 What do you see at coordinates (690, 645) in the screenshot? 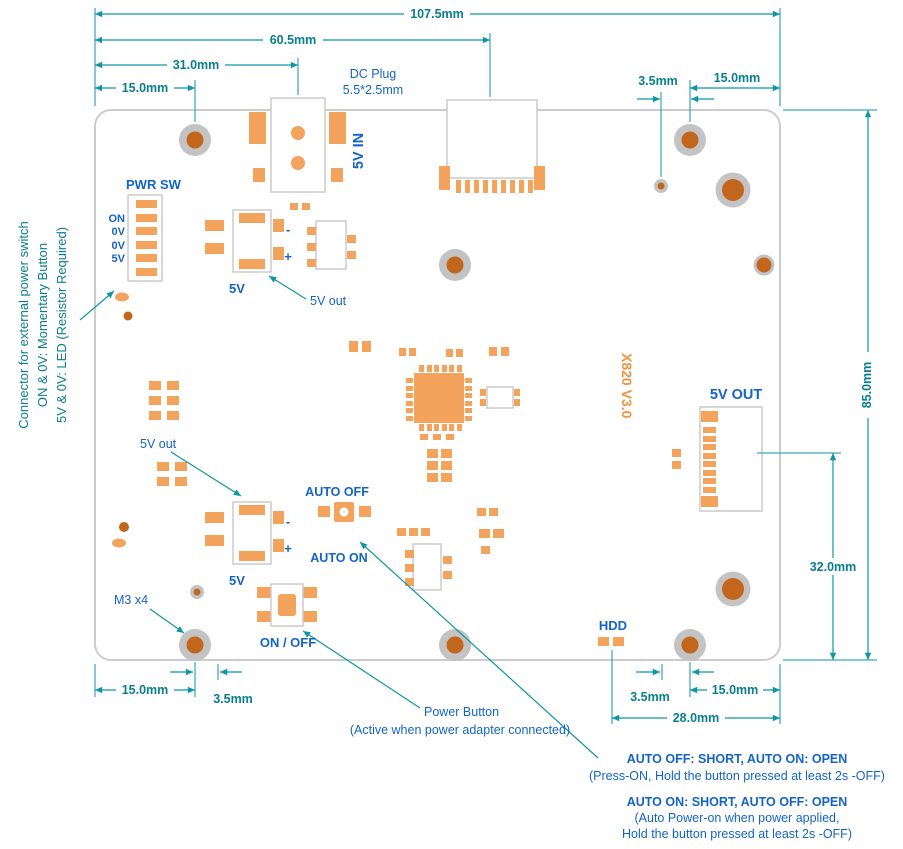
I see `mounting-hole-bottom-right` at bounding box center [690, 645].